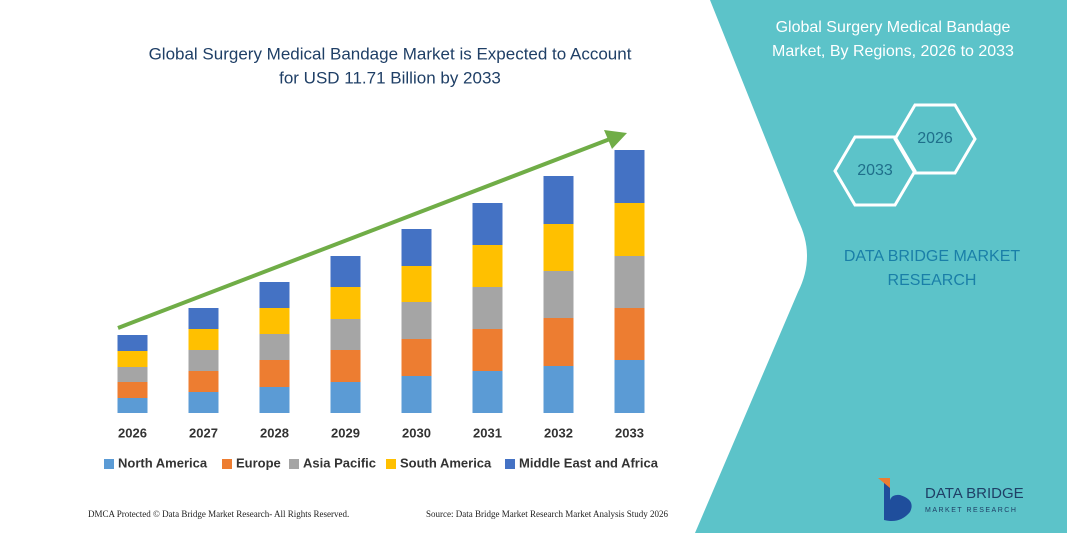  I want to click on x-tick-label: 2033, so click(629, 432).